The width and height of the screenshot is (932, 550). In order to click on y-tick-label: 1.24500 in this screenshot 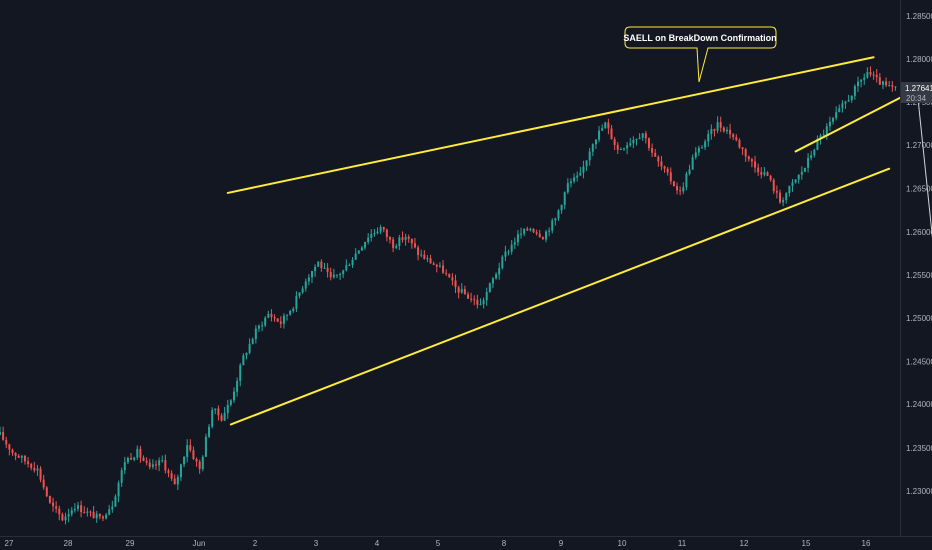, I will do `click(919, 361)`.